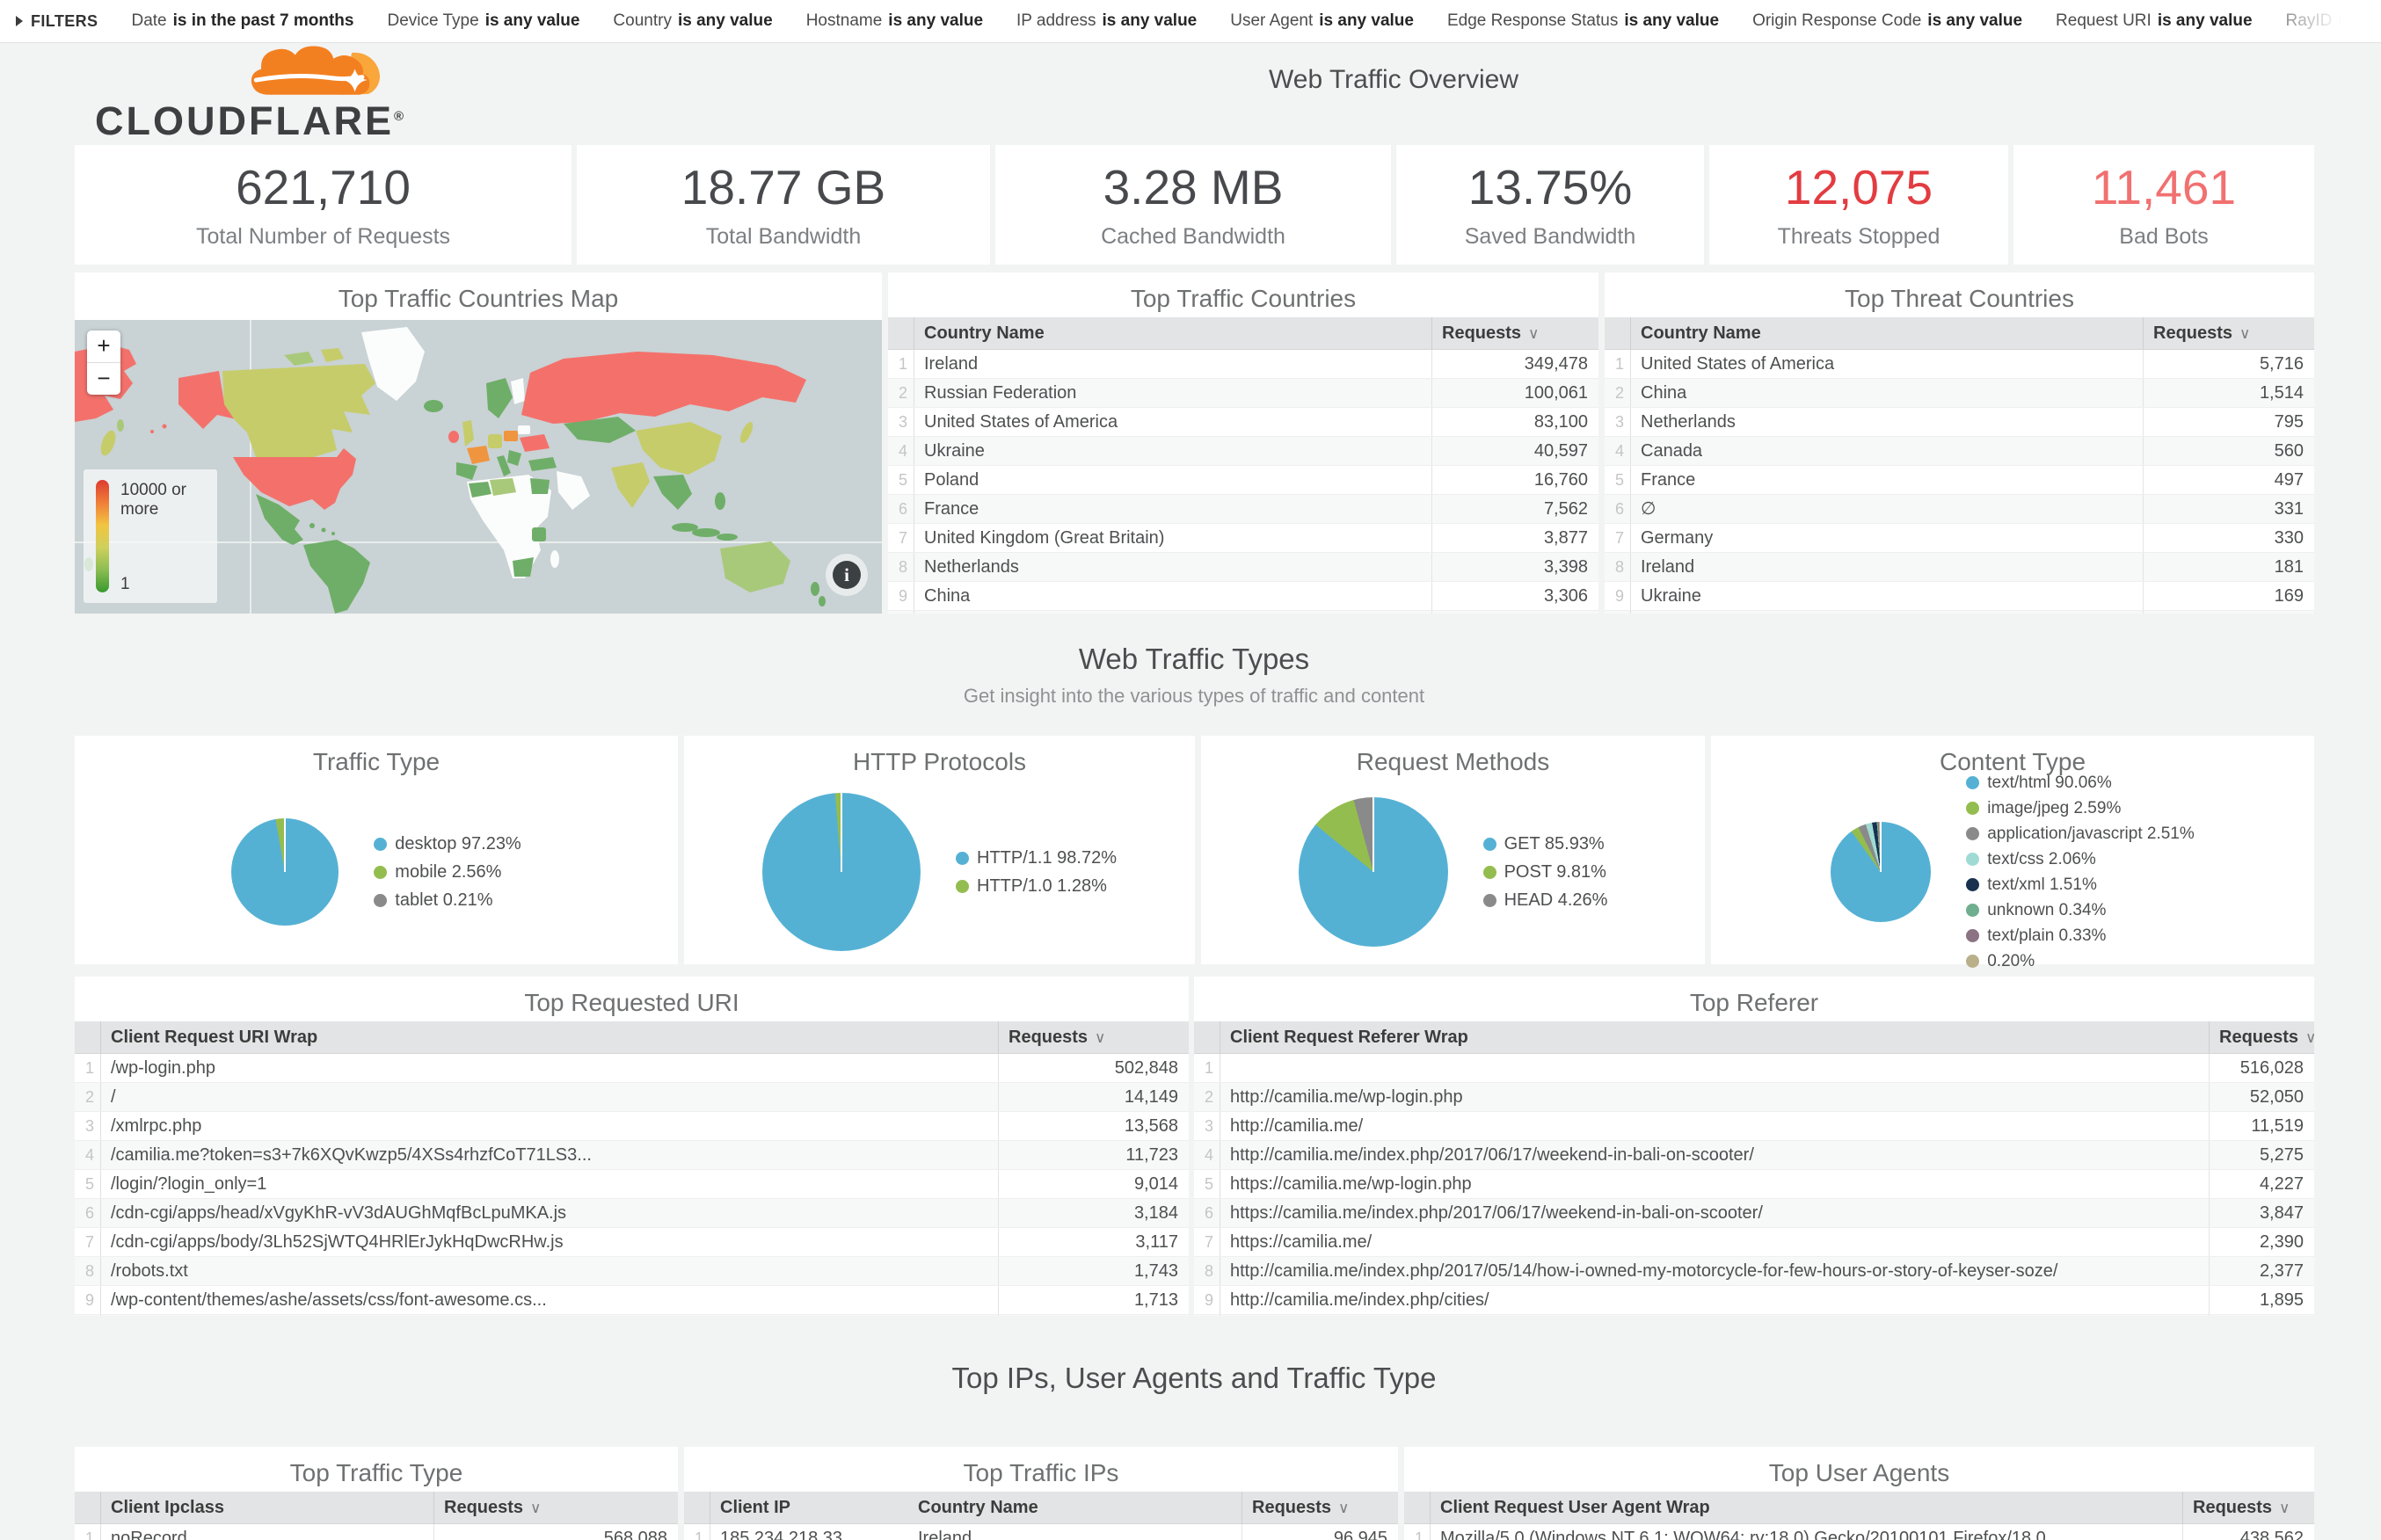  What do you see at coordinates (2154, 20) in the screenshot?
I see `filter-chip: Request URI is any value` at bounding box center [2154, 20].